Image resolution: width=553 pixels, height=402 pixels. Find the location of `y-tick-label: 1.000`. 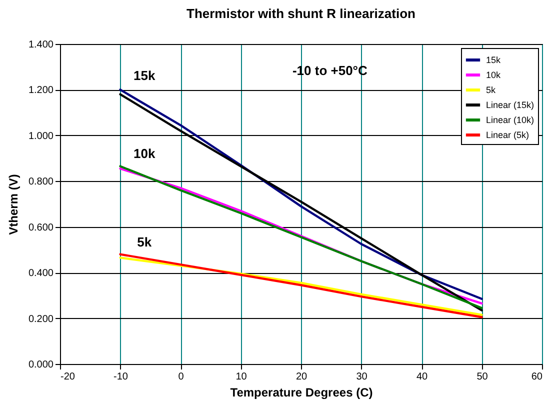

y-tick-label: 1.000 is located at coordinates (41, 136).